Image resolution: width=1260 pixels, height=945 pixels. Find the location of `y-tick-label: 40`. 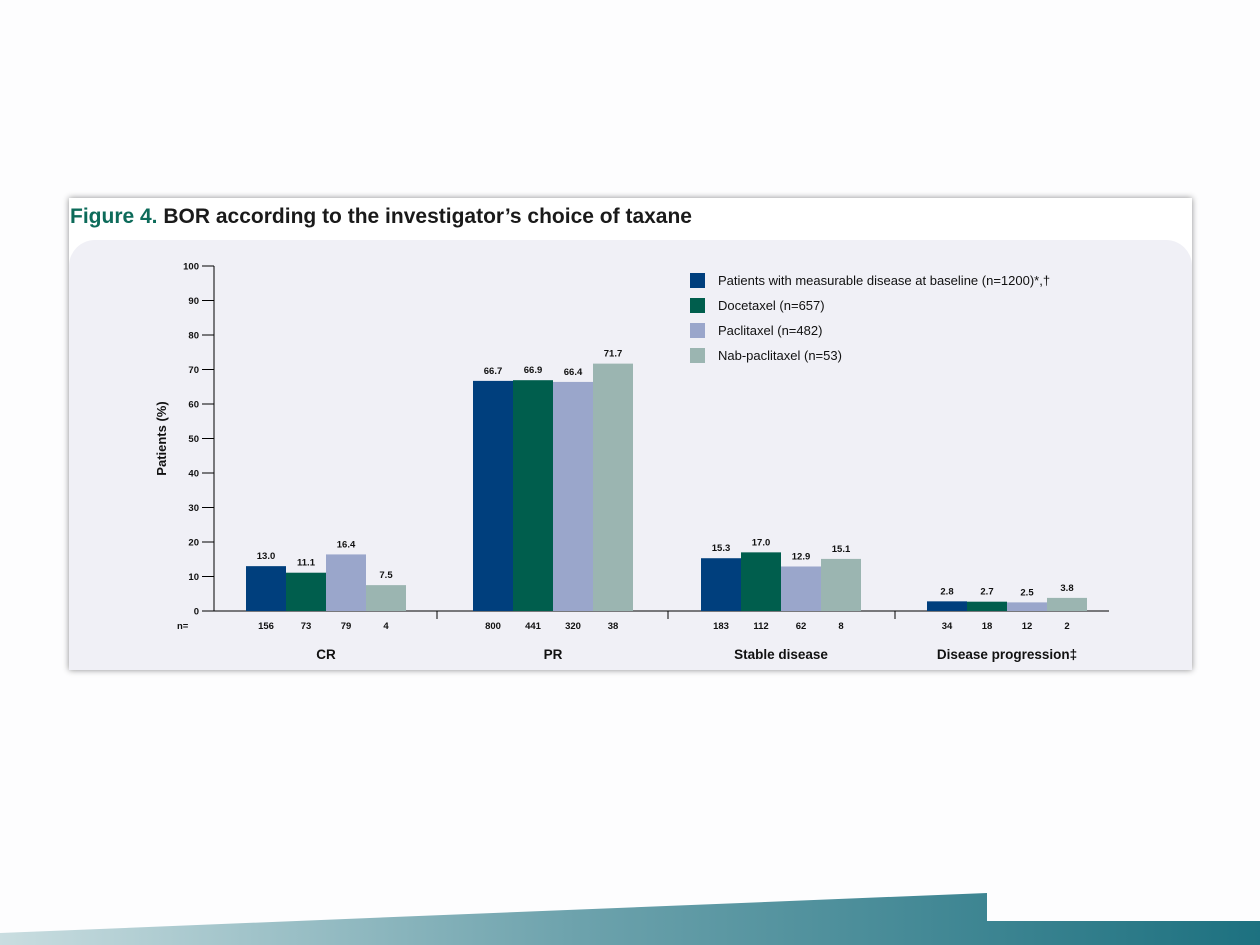

y-tick-label: 40 is located at coordinates (193, 474).